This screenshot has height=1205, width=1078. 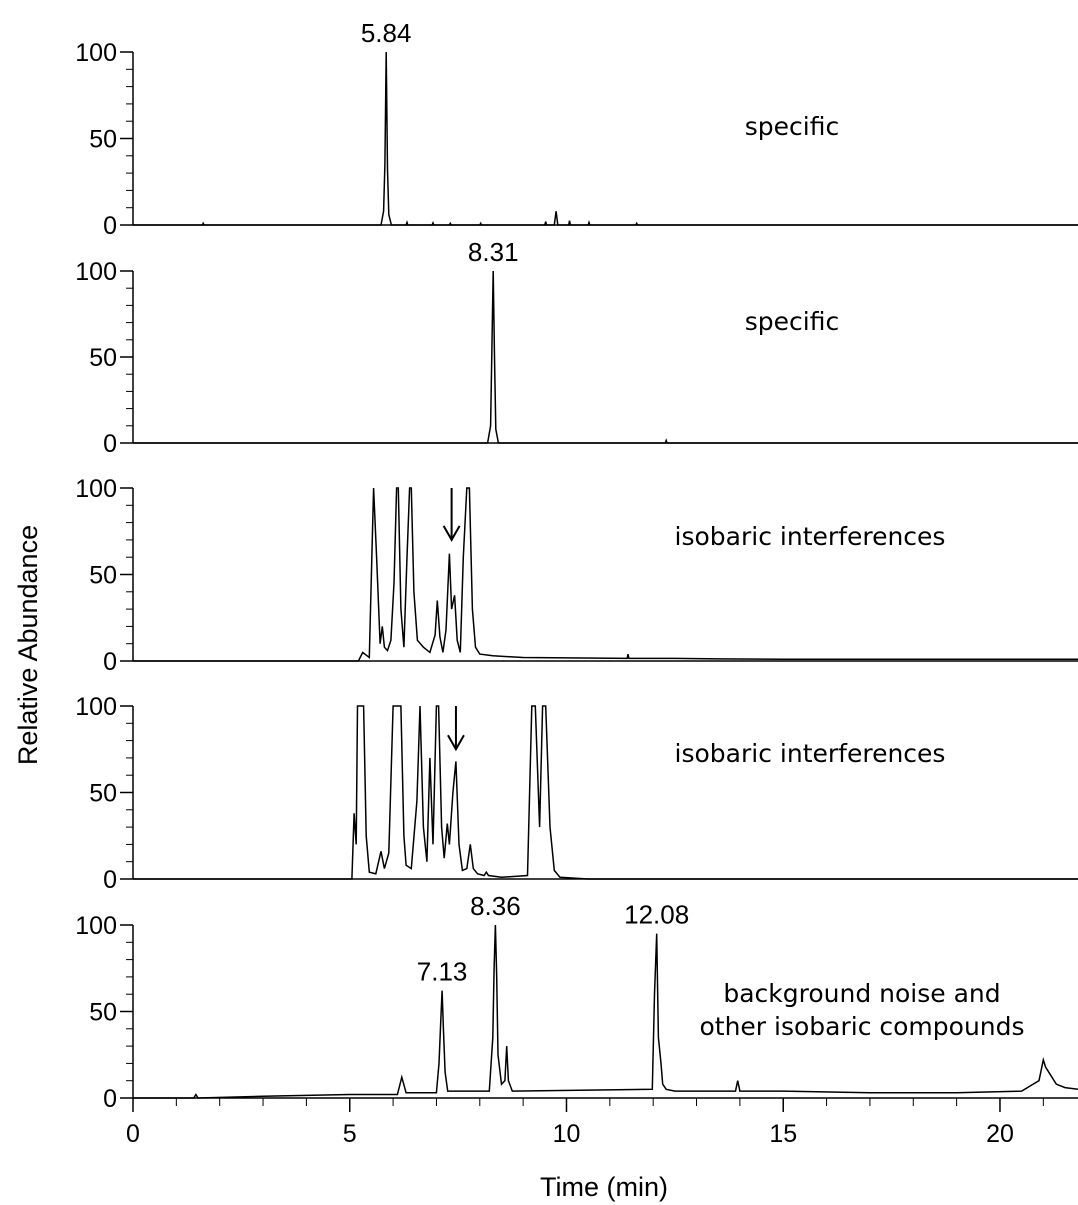 What do you see at coordinates (495, 906) in the screenshot?
I see `peak-label: 8.36` at bounding box center [495, 906].